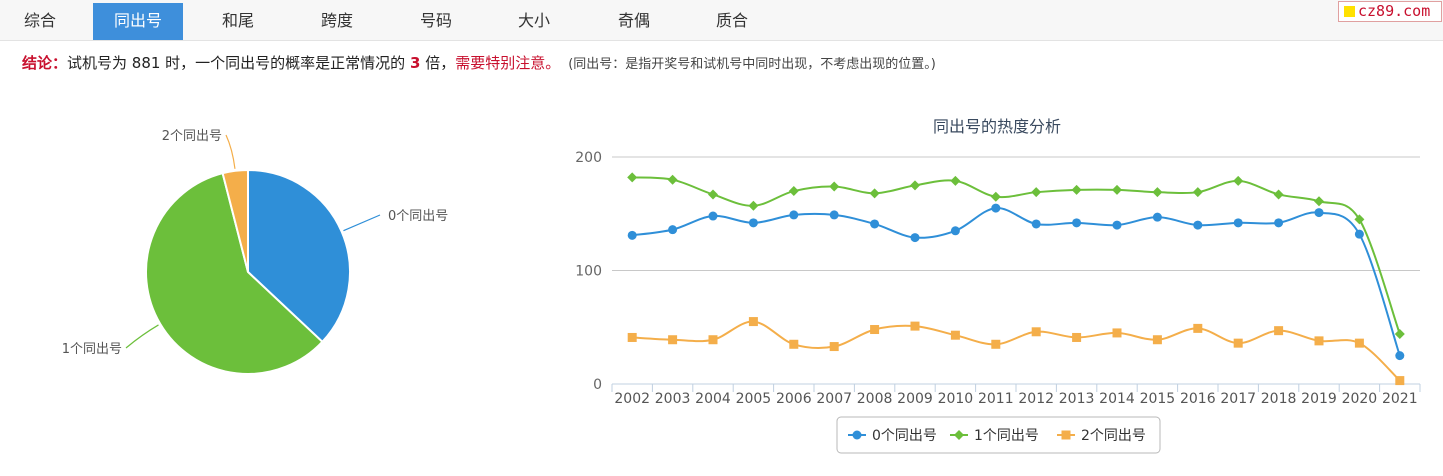 The image size is (1443, 476). I want to click on pie-label: 2个同出号, so click(192, 136).